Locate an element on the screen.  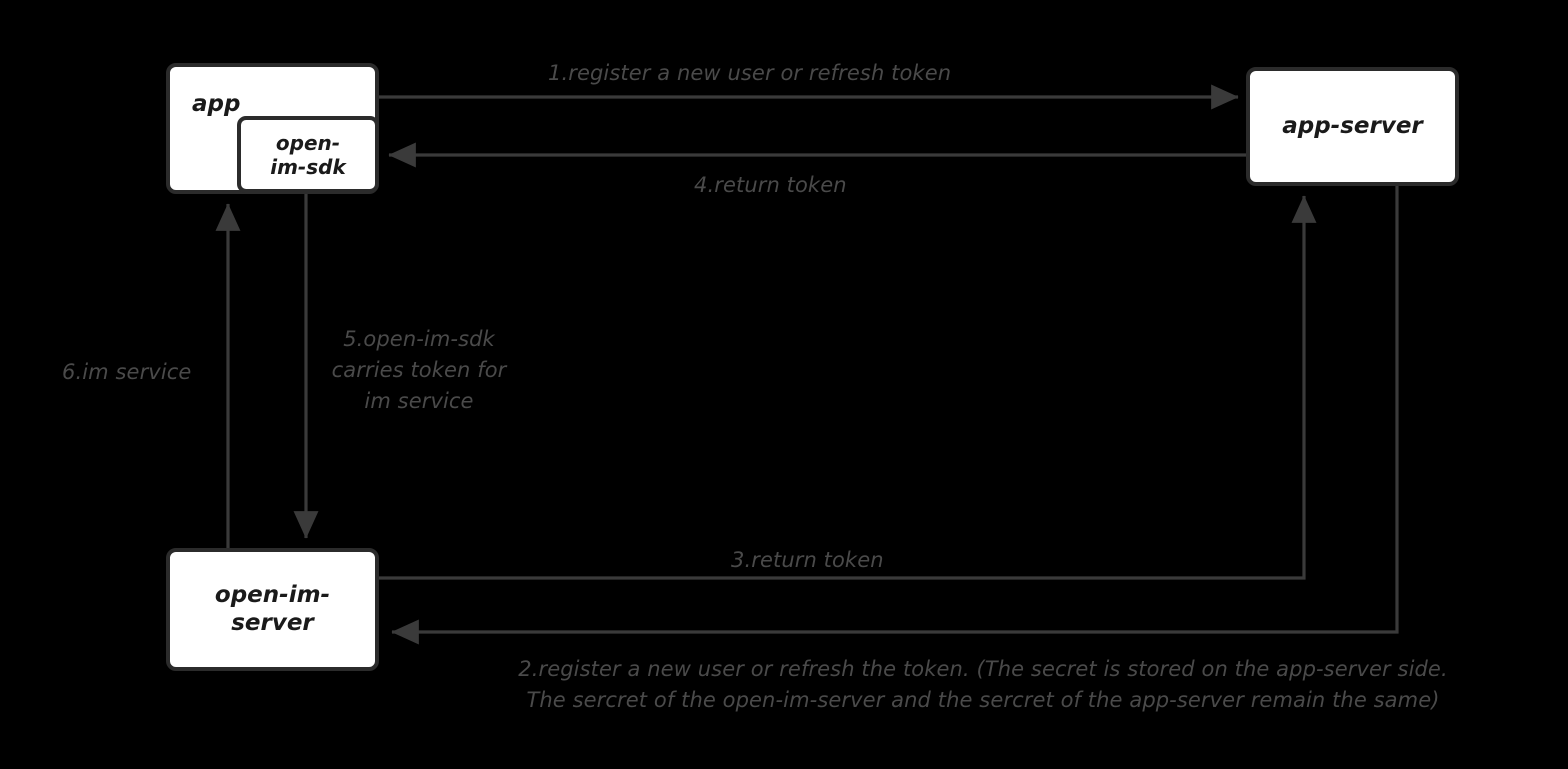
edge-label-1: 1.register a new user or refresh token is located at coordinates (750, 73).